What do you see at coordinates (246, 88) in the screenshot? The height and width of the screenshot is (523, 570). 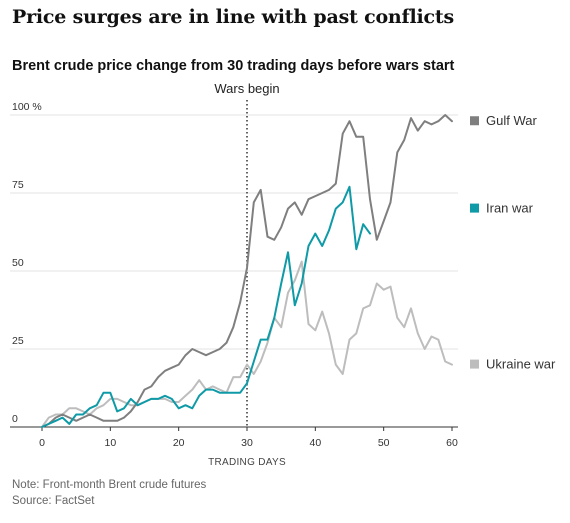 I see `wars-begin-label: Wars begin` at bounding box center [246, 88].